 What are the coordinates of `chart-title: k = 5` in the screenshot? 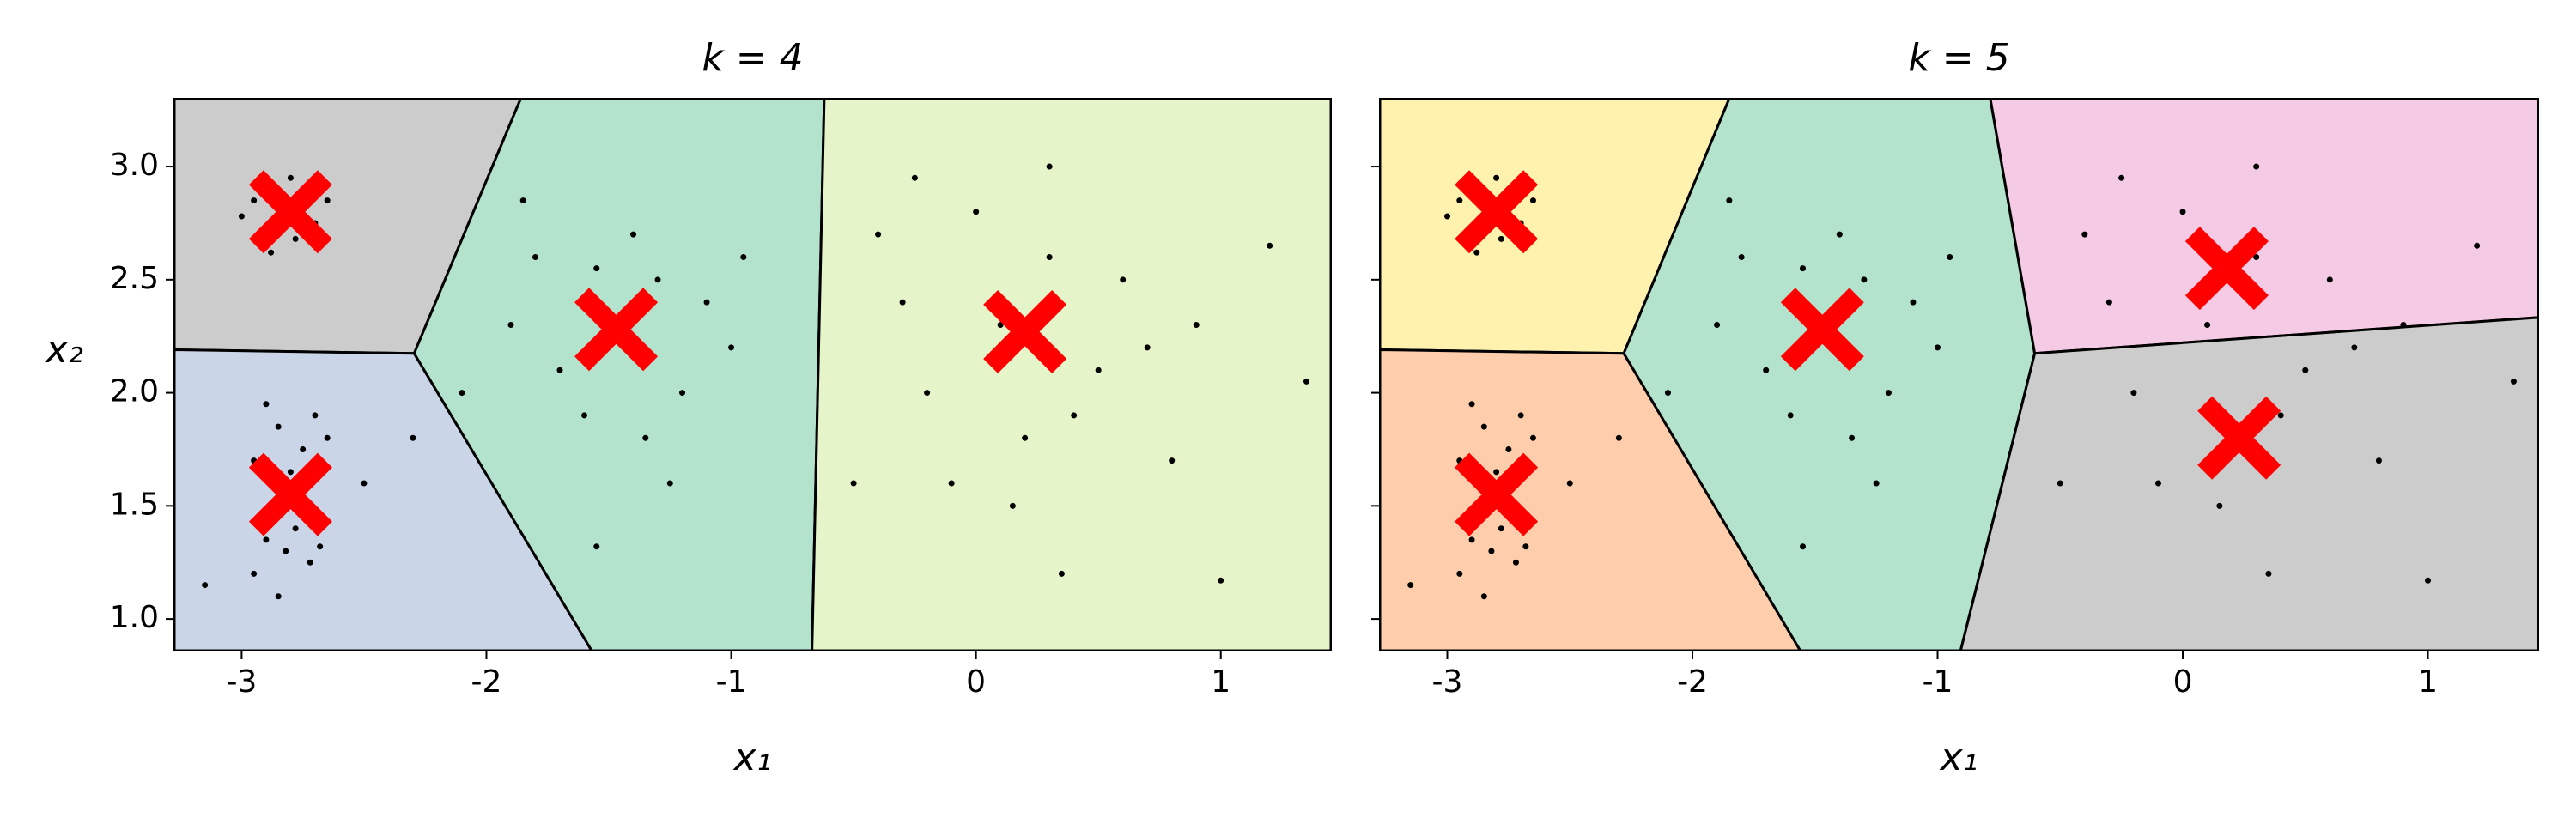 It's located at (1959, 58).